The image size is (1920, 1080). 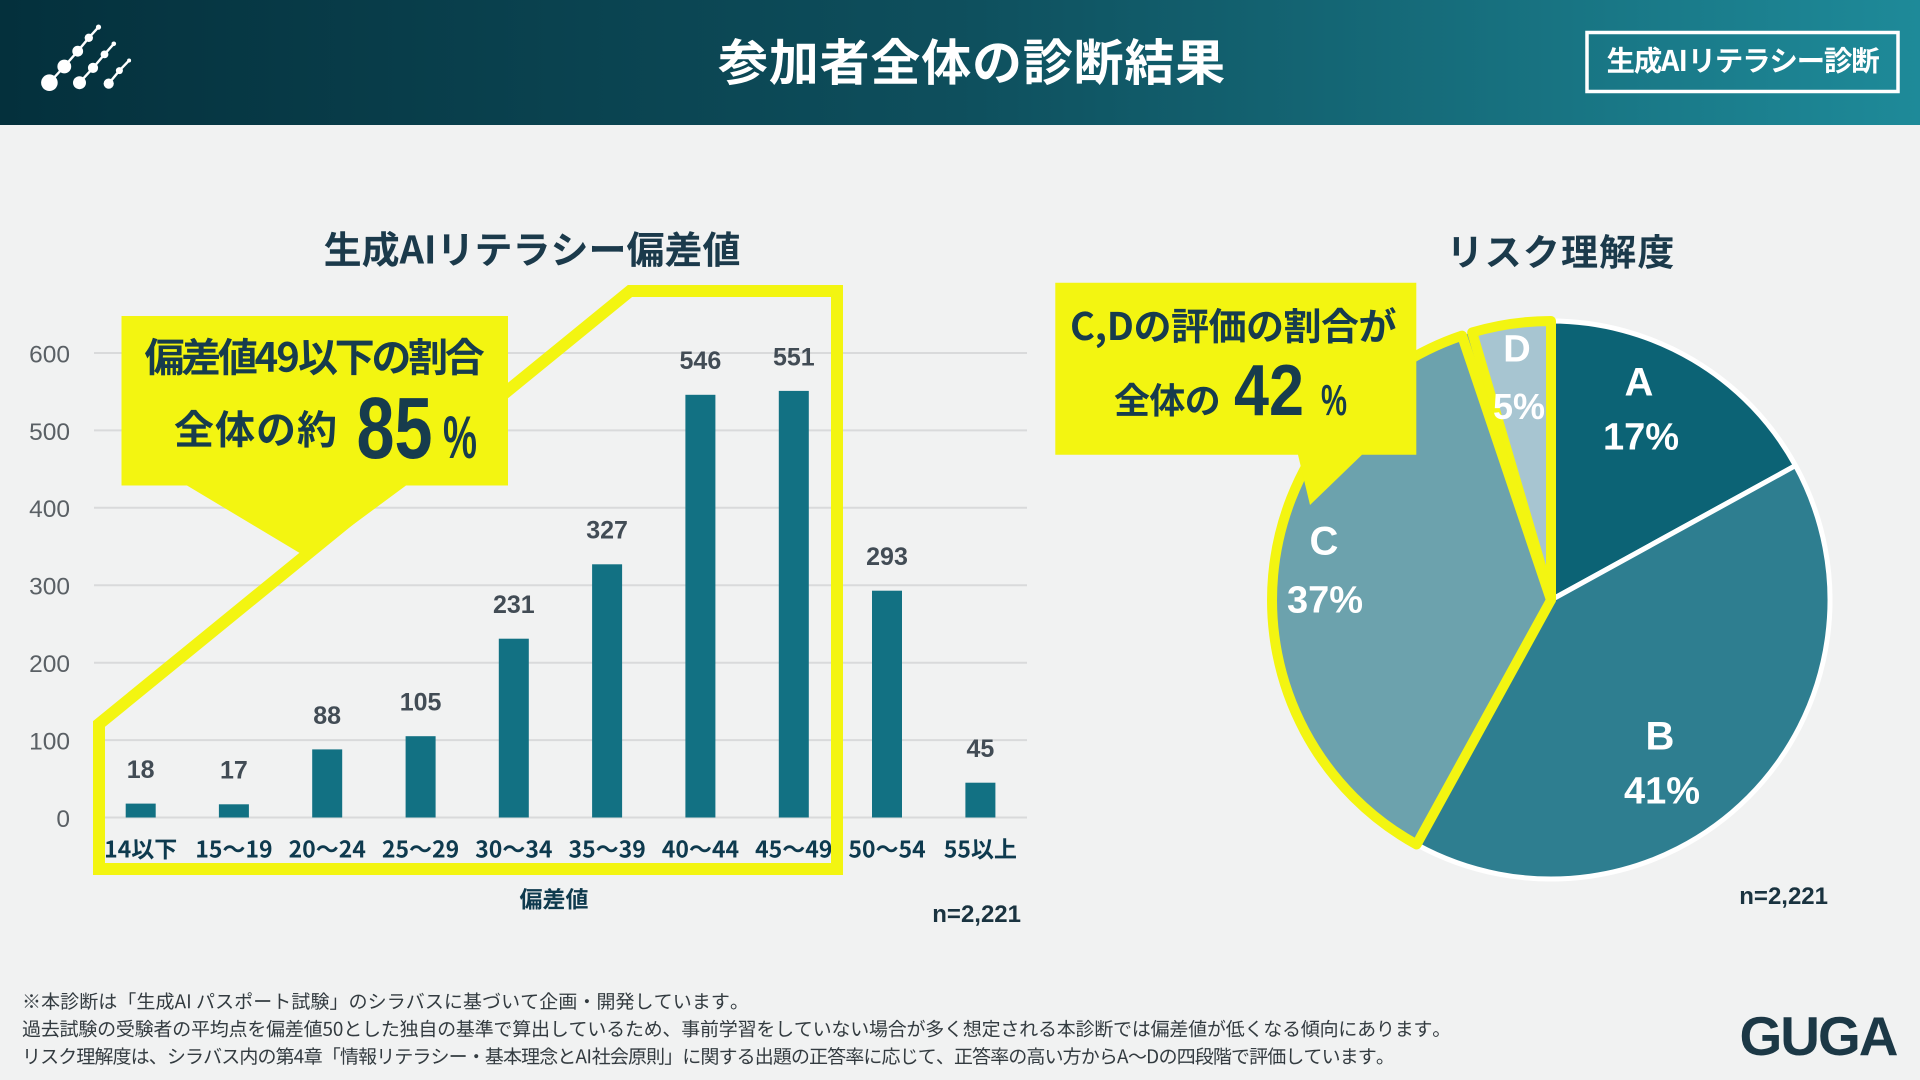 I want to click on svg-text: GUGA, so click(x=1819, y=1036).